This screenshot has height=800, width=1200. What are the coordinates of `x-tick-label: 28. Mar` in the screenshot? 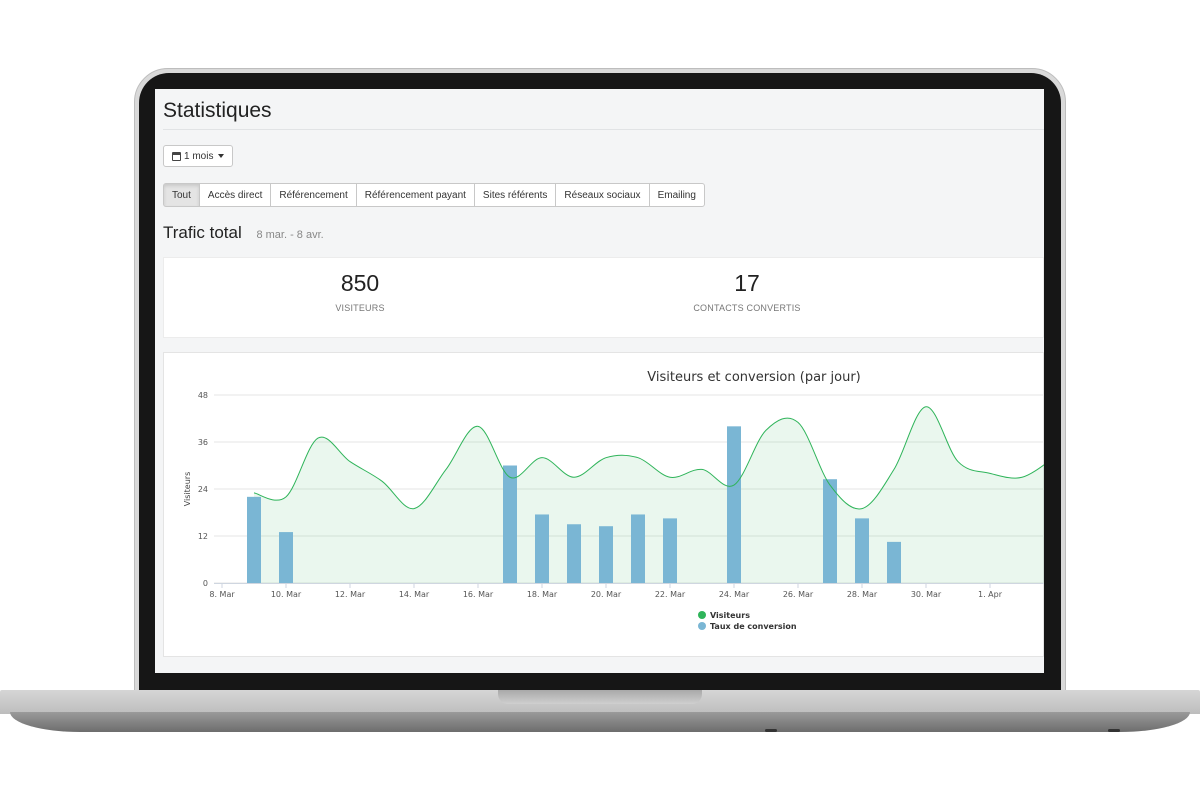 It's located at (862, 594).